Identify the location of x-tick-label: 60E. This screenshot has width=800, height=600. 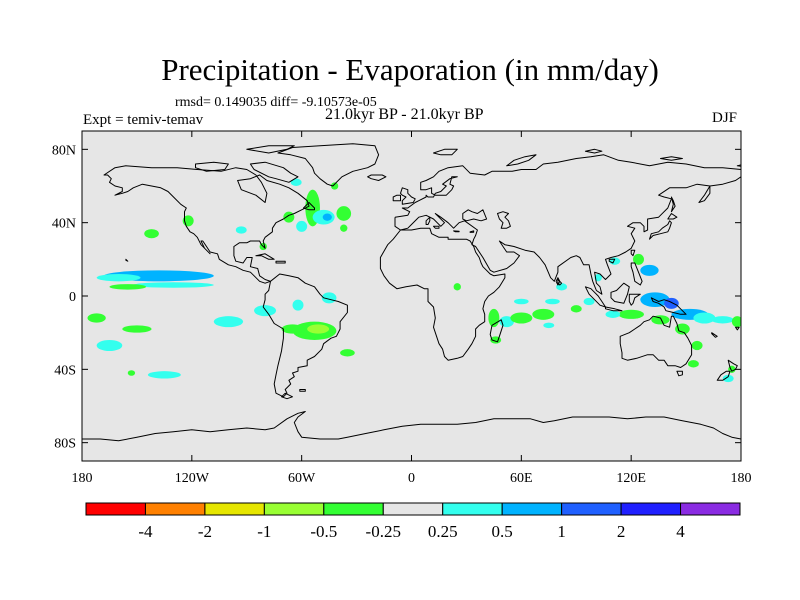
(521, 478).